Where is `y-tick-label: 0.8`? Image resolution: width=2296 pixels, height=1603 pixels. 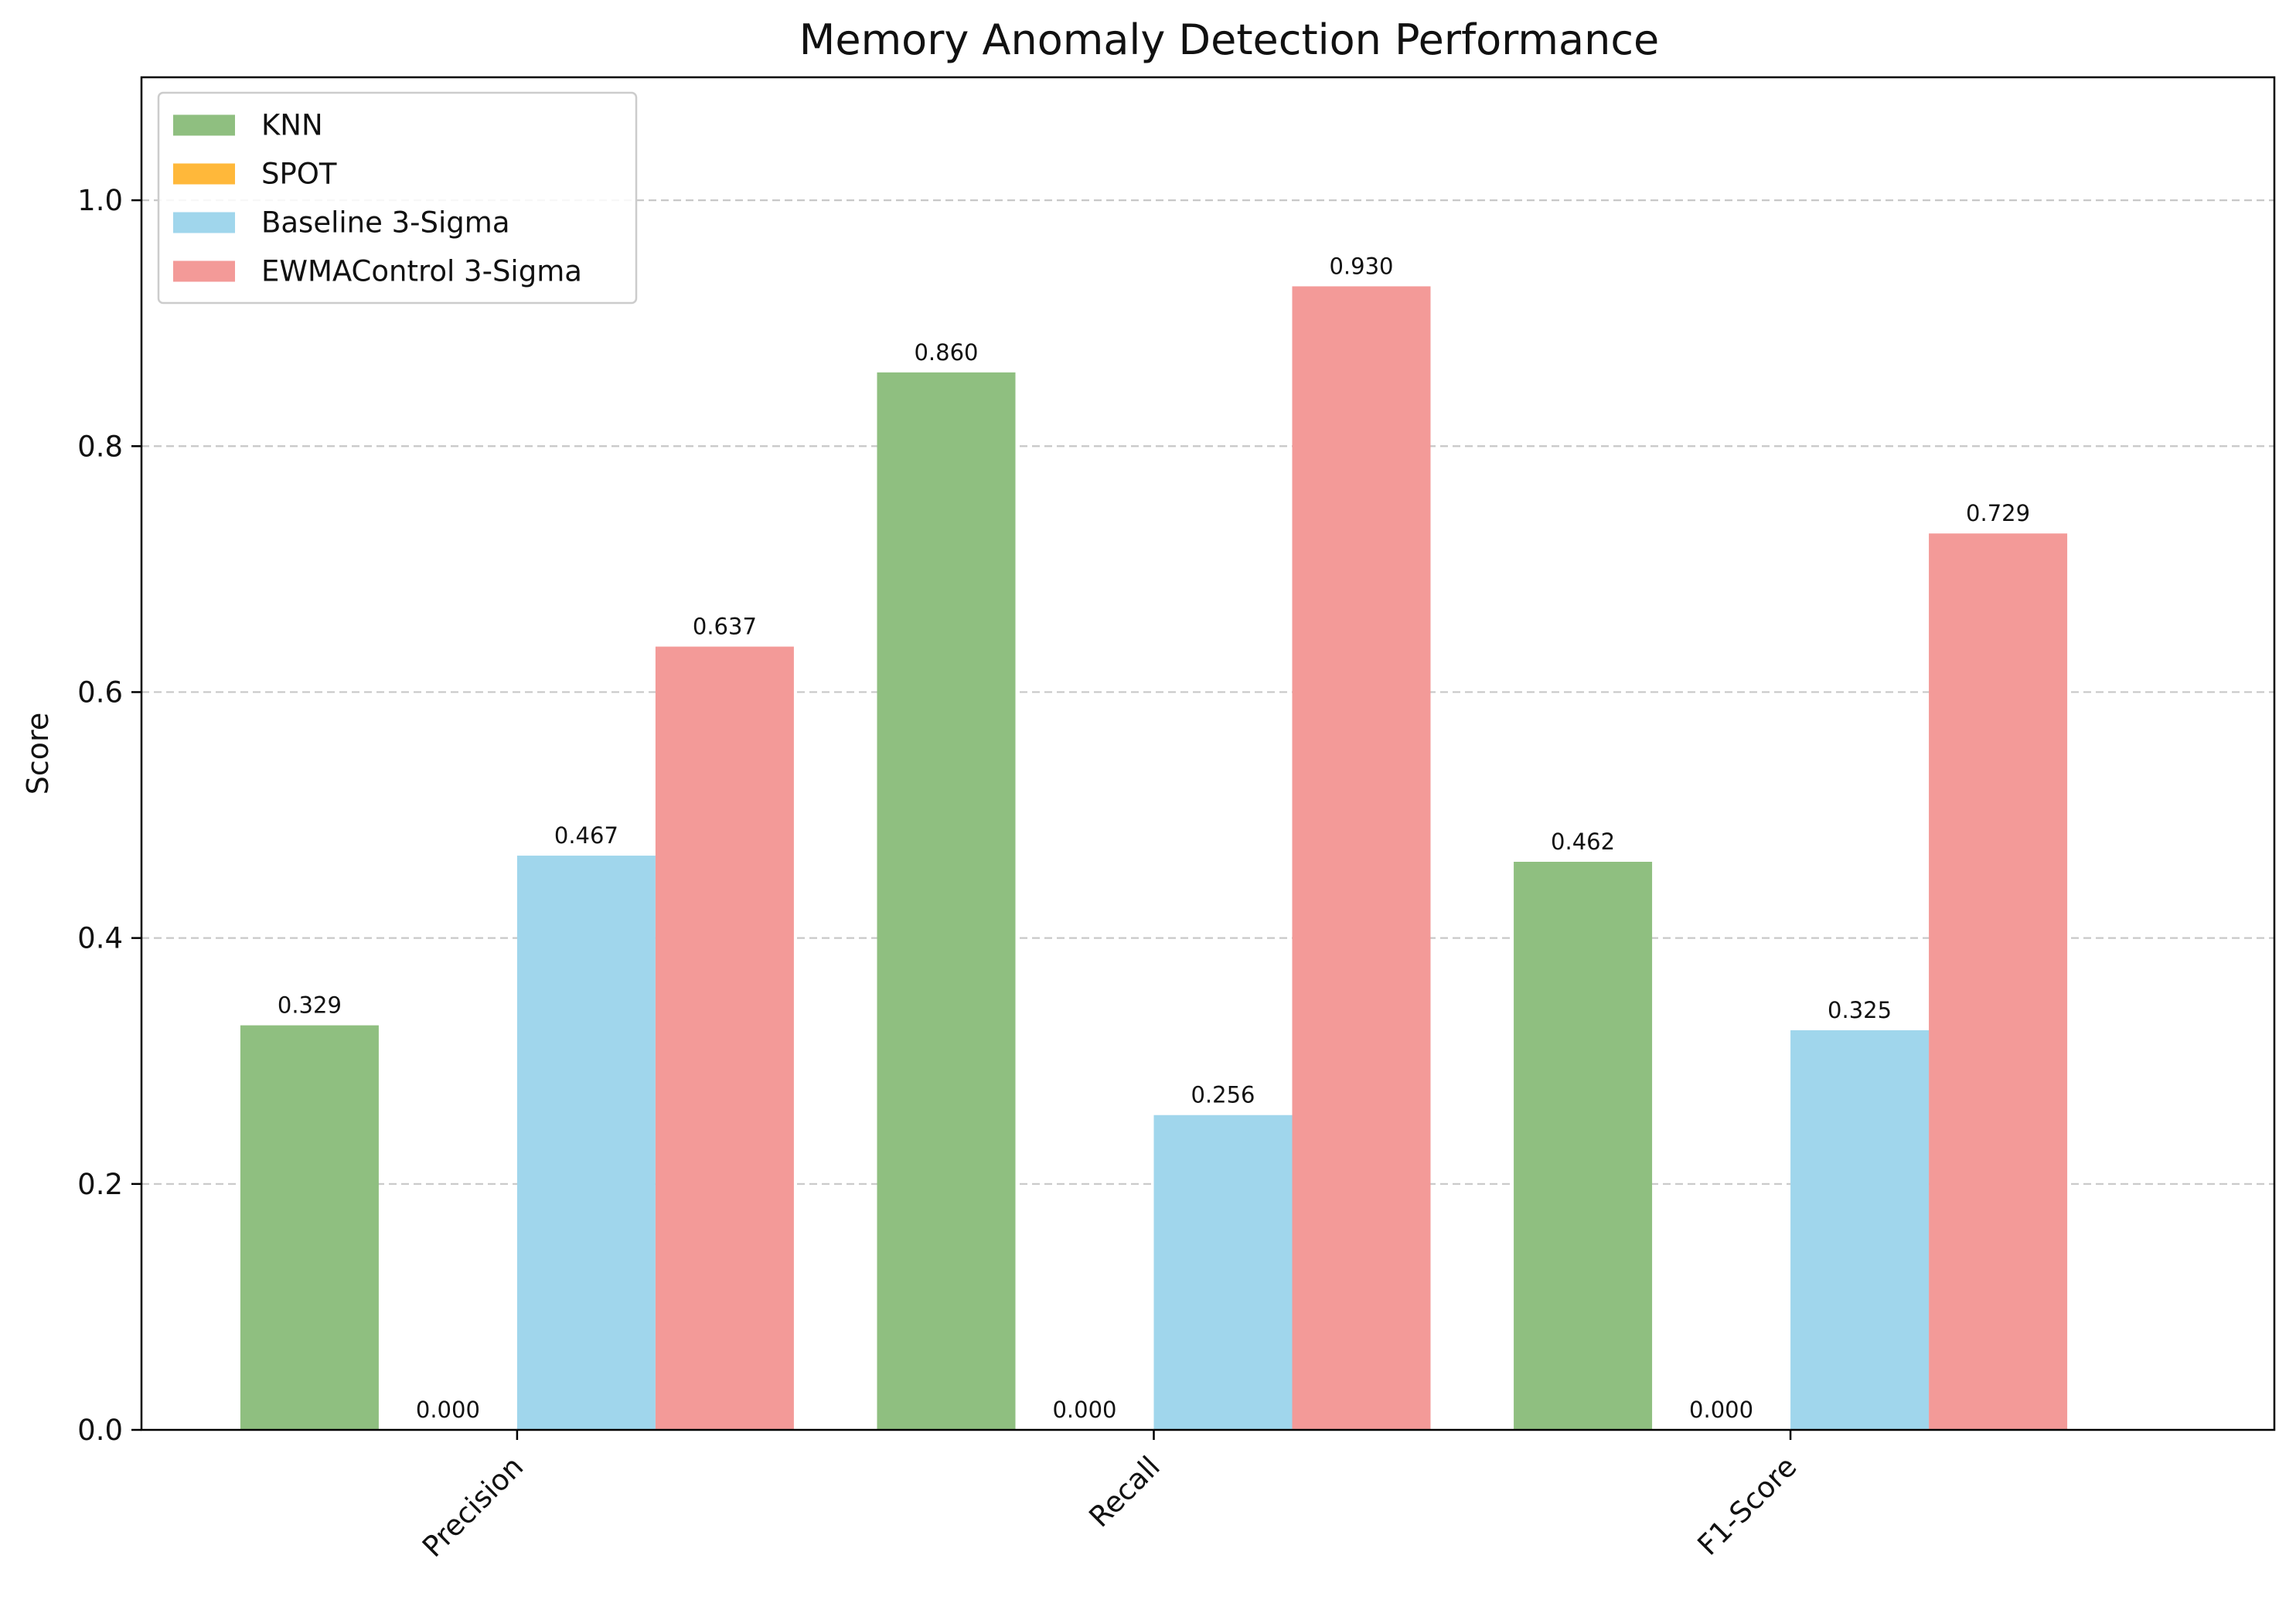
y-tick-label: 0.8 is located at coordinates (100, 446).